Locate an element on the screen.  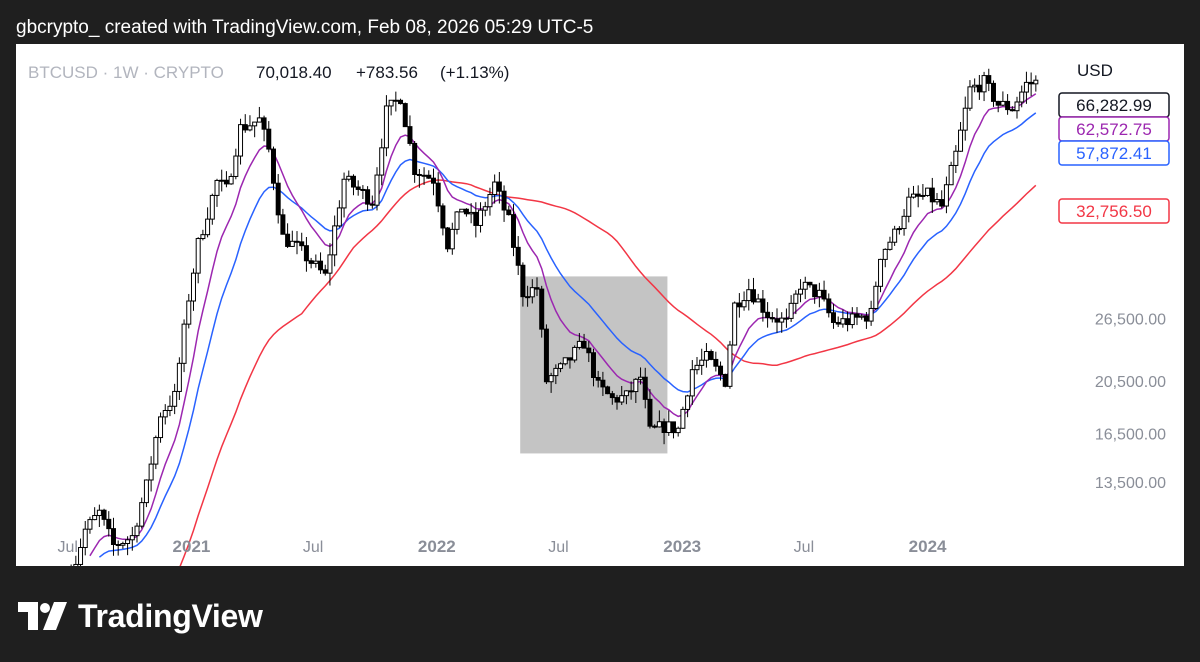
x-tick-label: 2022 is located at coordinates (437, 546).